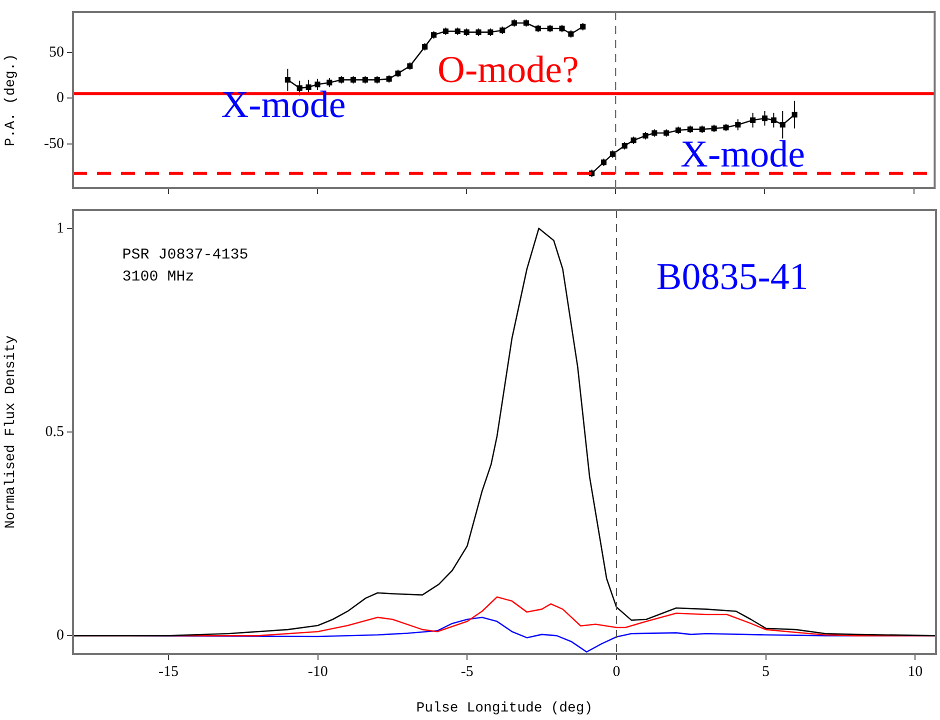 Image resolution: width=940 pixels, height=720 pixels. What do you see at coordinates (467, 672) in the screenshot?
I see `x-tick-label: -5` at bounding box center [467, 672].